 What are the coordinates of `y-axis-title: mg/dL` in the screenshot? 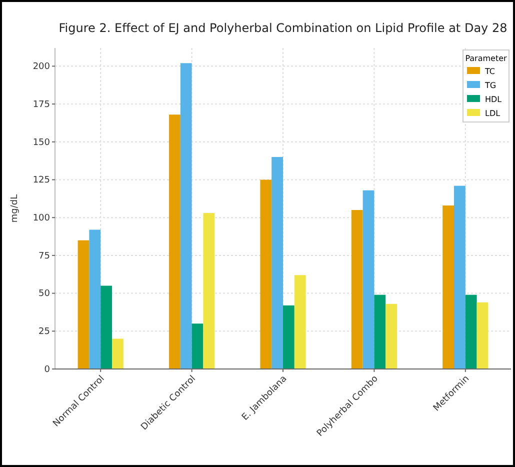 It's located at (15, 208).